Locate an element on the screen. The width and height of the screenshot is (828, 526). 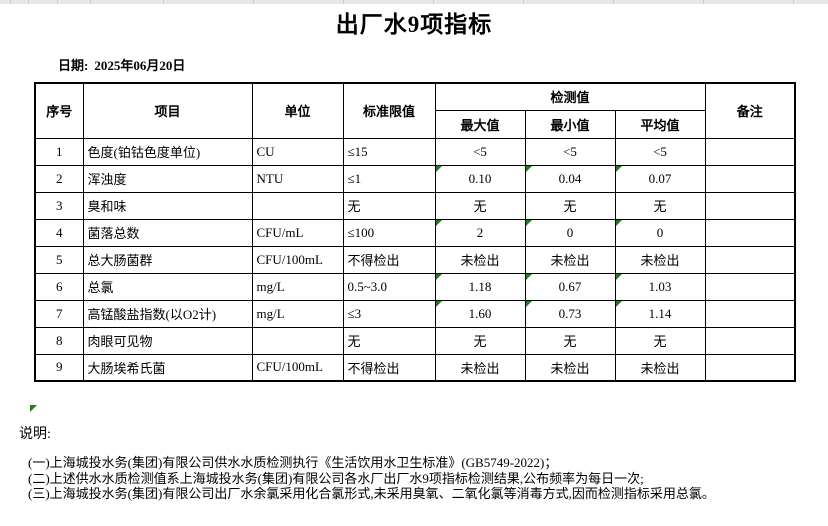
cell-no: 6 is located at coordinates (59, 286).